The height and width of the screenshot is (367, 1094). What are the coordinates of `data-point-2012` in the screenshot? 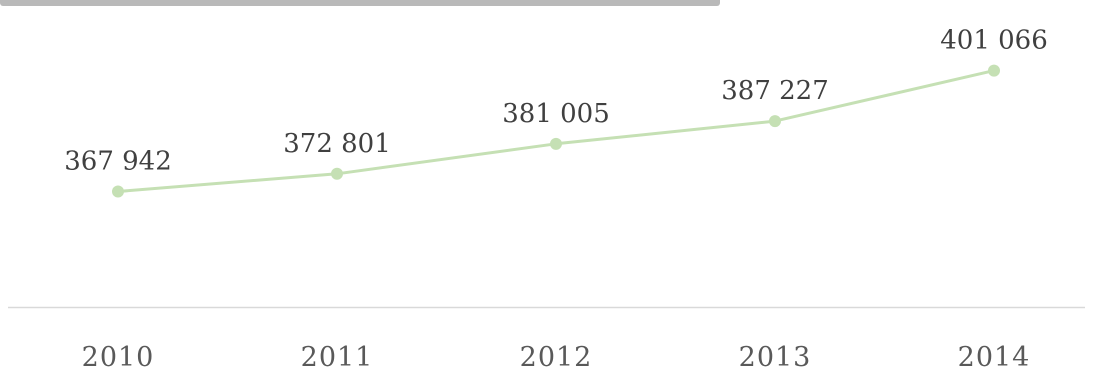 It's located at (556, 143).